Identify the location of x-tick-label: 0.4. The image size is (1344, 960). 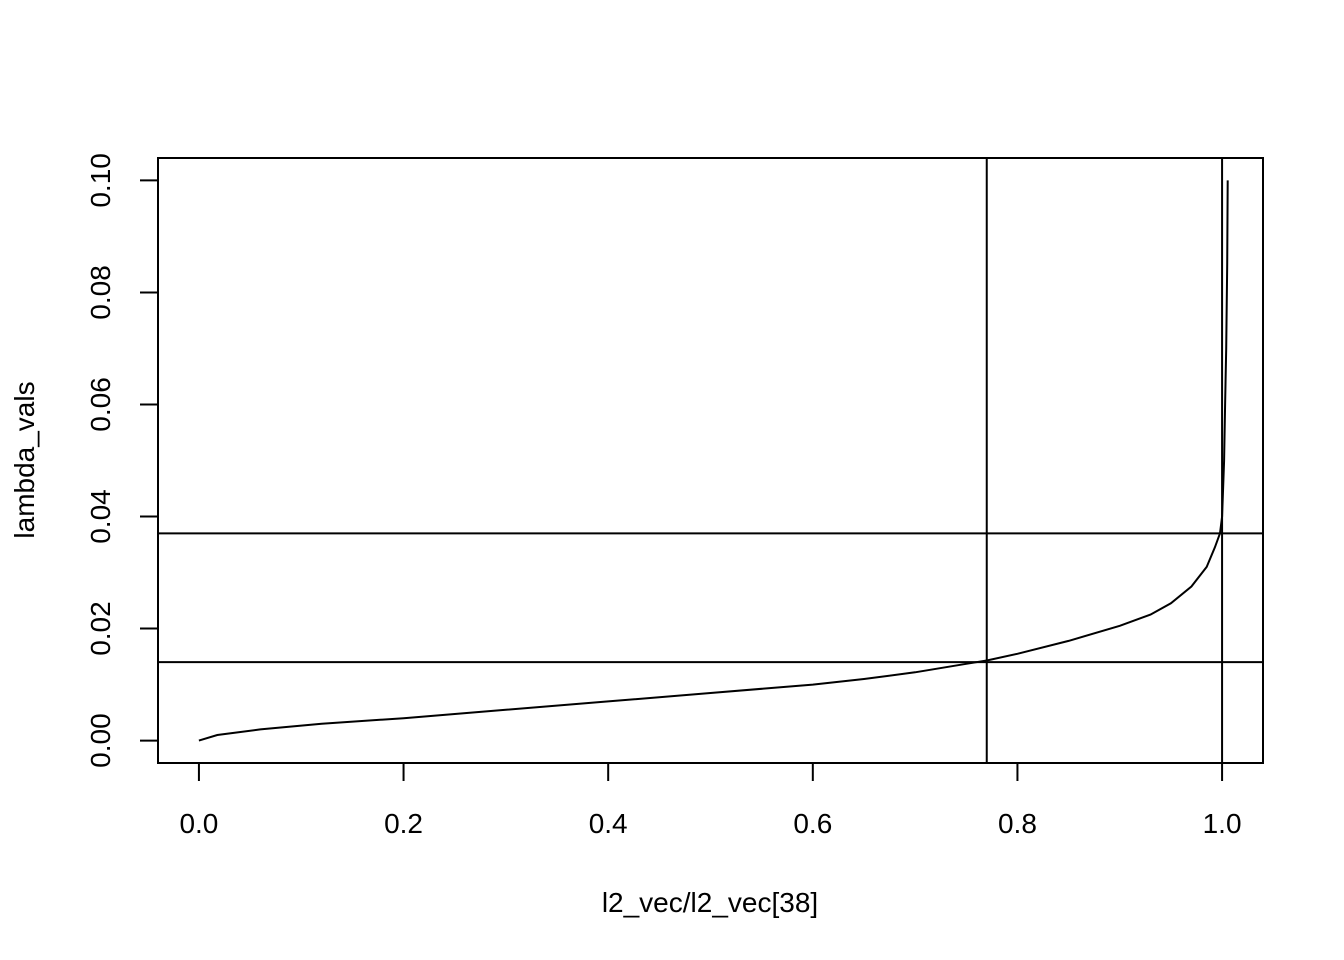
(608, 823).